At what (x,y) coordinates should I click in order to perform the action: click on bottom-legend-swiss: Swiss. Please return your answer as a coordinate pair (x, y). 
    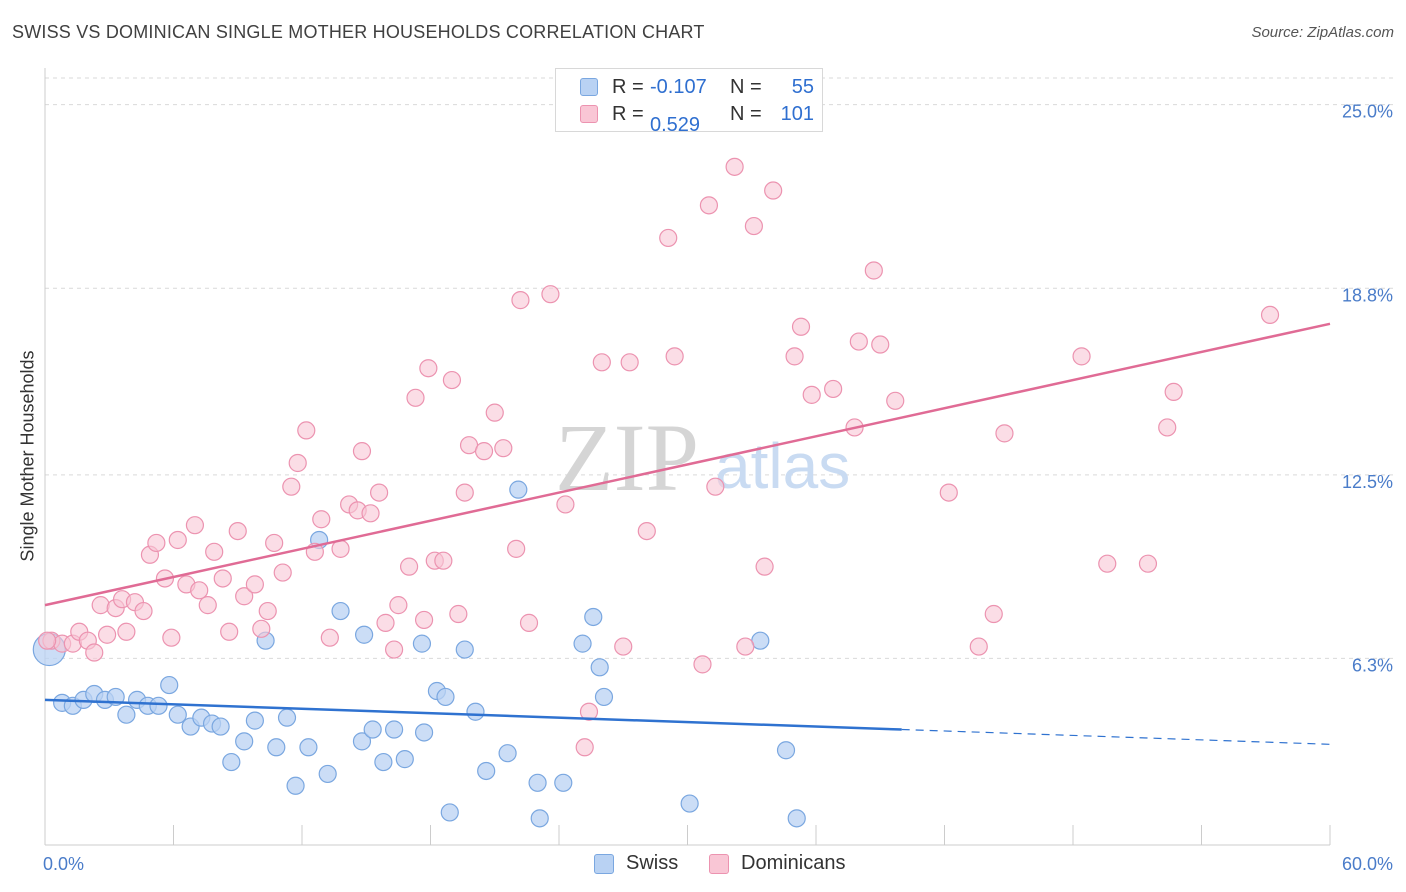
    Looking at the image, I should click on (636, 863).